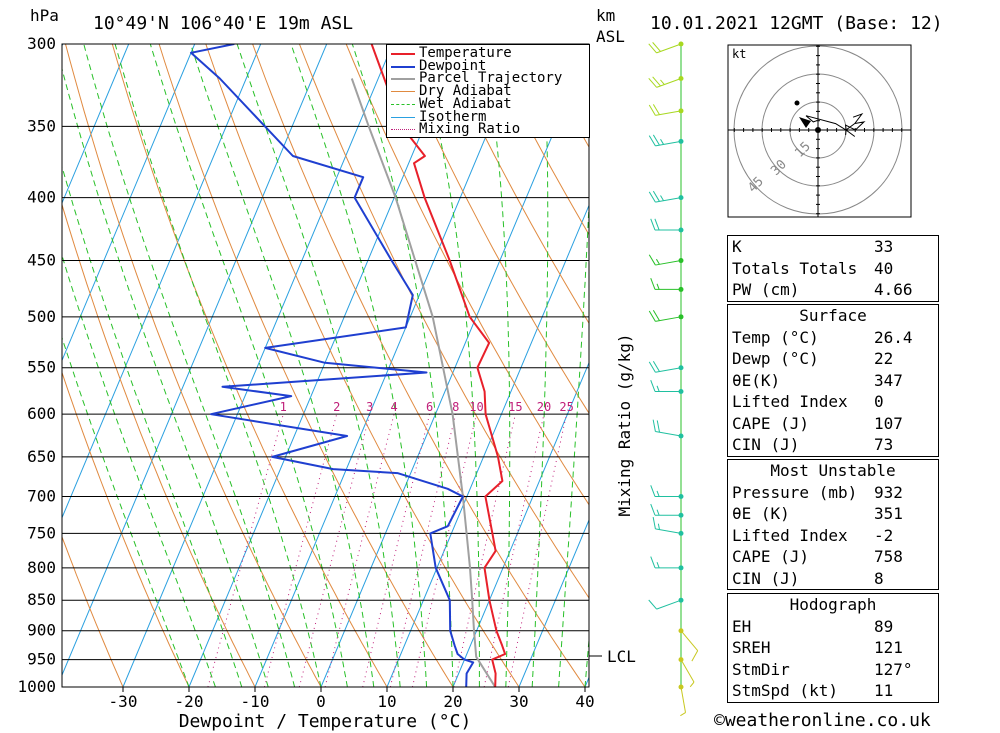 Image resolution: width=1000 pixels, height=733 pixels. What do you see at coordinates (833, 290) in the screenshot?
I see `table-row: PW (cm) 4.66` at bounding box center [833, 290].